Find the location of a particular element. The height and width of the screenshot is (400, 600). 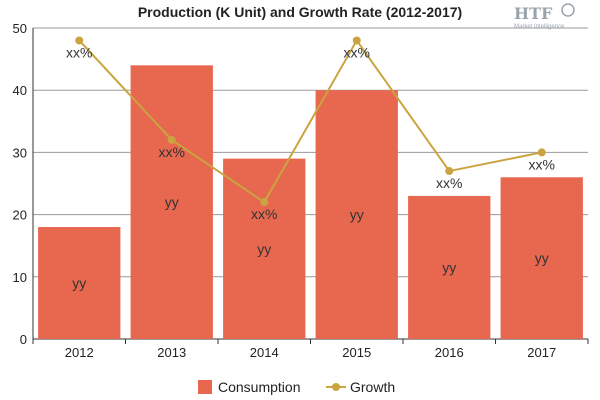

y-tick-label: 50 is located at coordinates (20, 28).